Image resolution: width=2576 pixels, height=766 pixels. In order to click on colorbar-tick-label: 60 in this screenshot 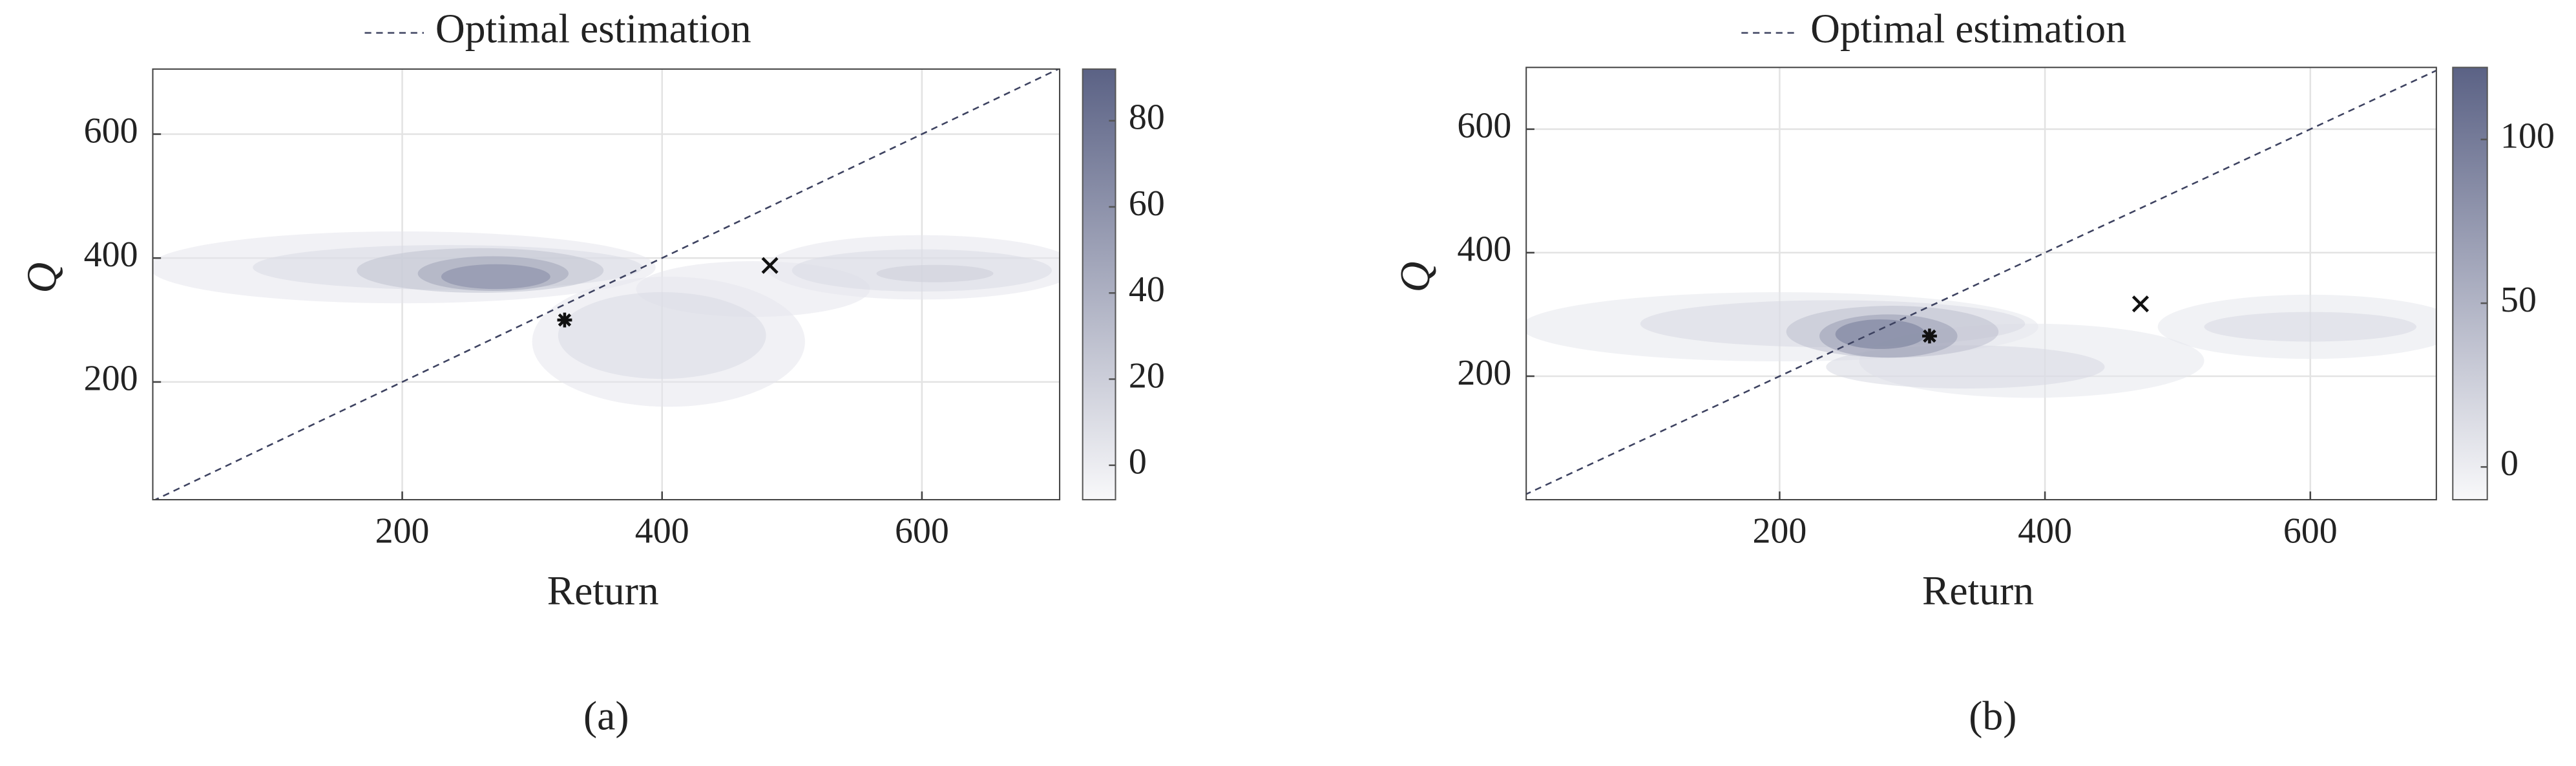, I will do `click(1147, 204)`.